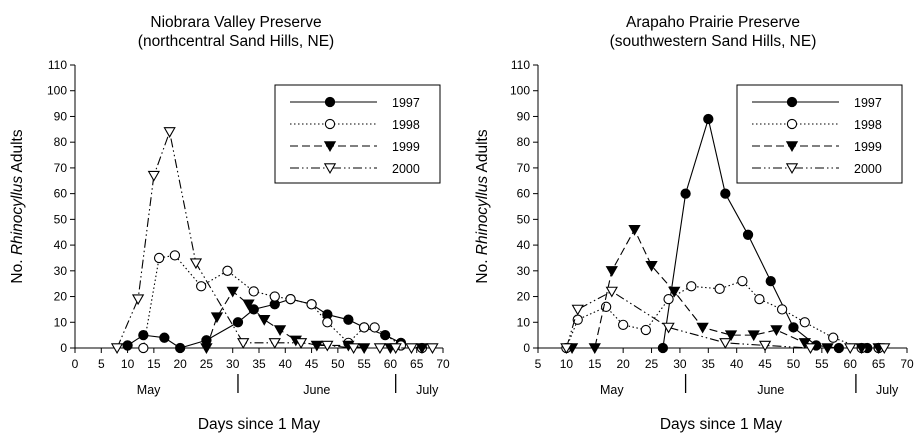 The image size is (918, 435). Describe the element at coordinates (524, 322) in the screenshot. I see `y-tick-label: 10` at that location.